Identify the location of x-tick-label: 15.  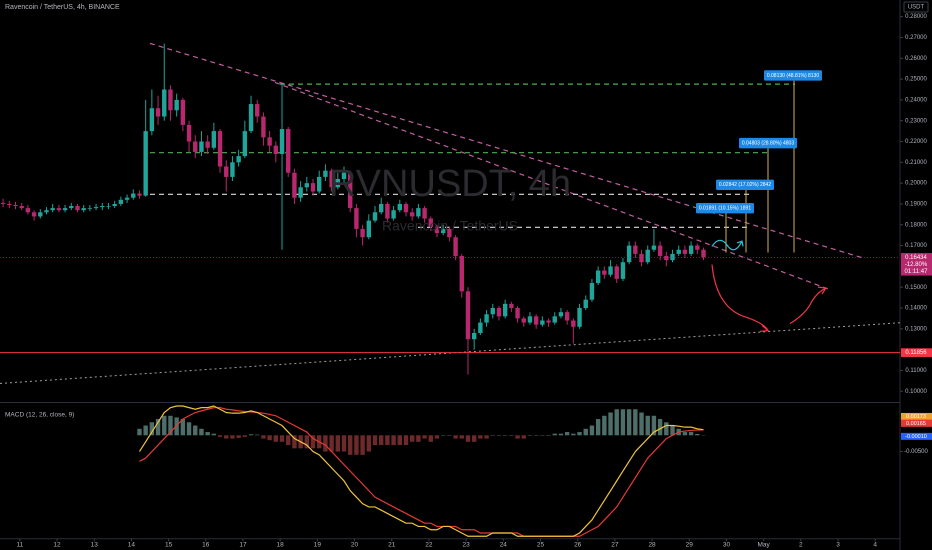
(169, 545).